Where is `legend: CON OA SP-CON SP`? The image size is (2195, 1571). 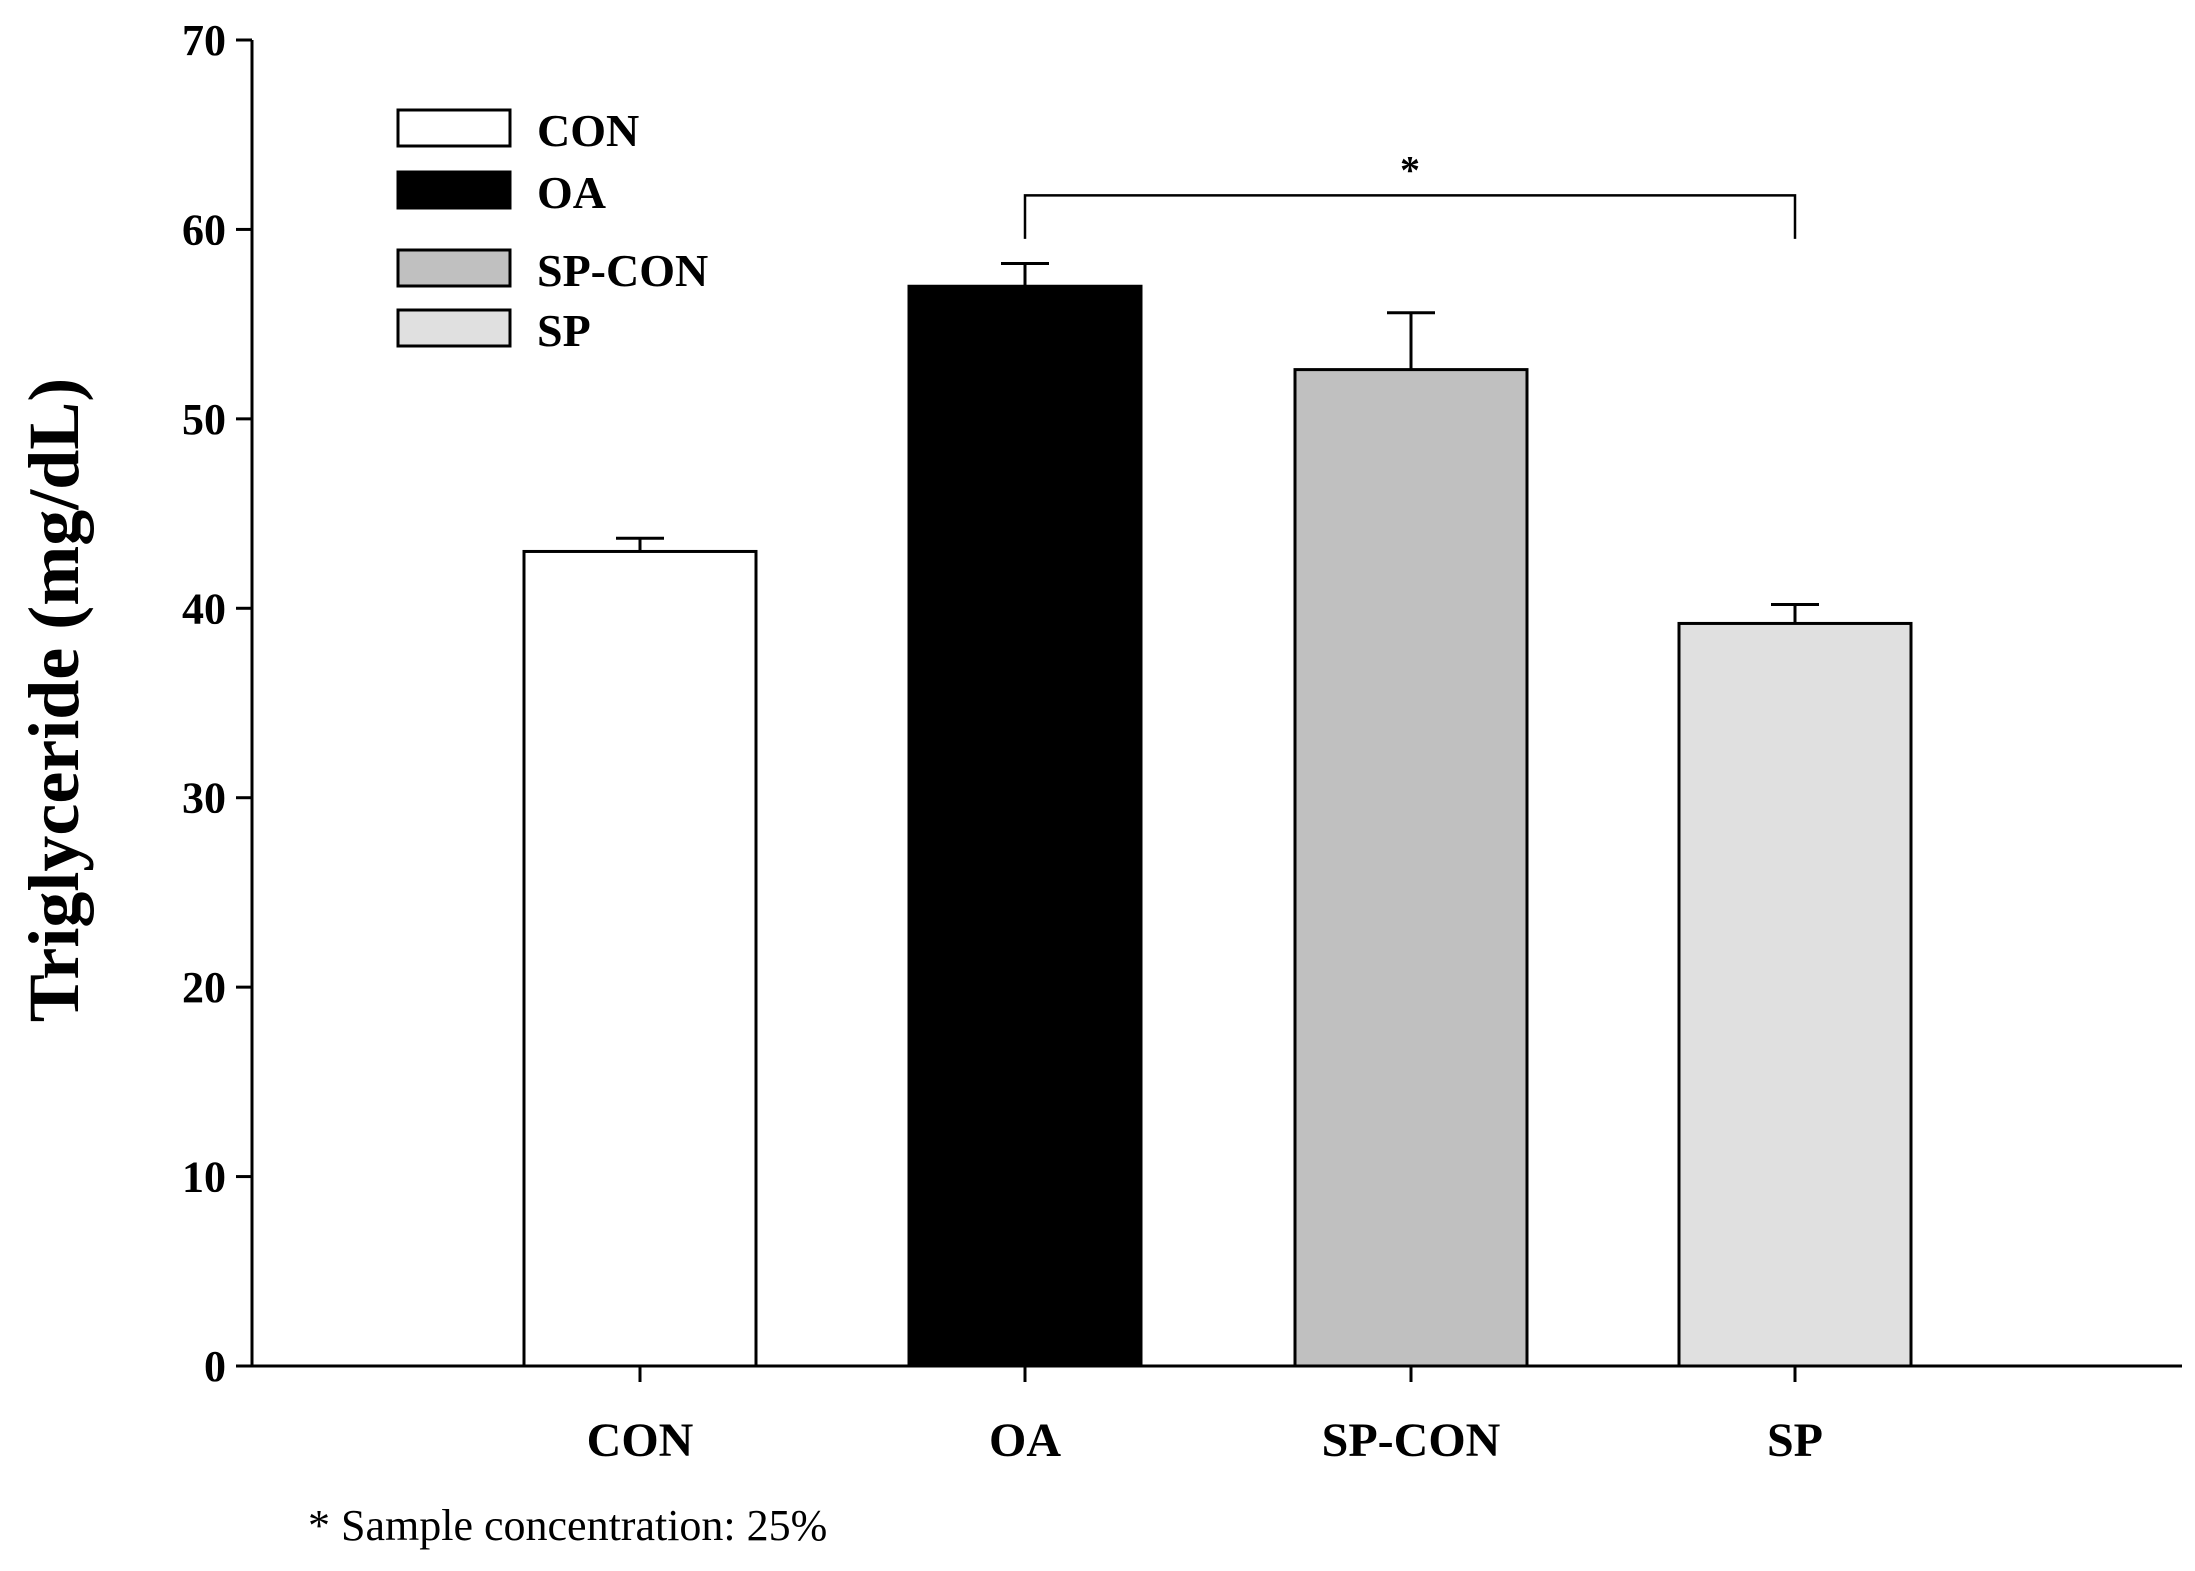
legend: CON OA SP-CON SP is located at coordinates (552, 230).